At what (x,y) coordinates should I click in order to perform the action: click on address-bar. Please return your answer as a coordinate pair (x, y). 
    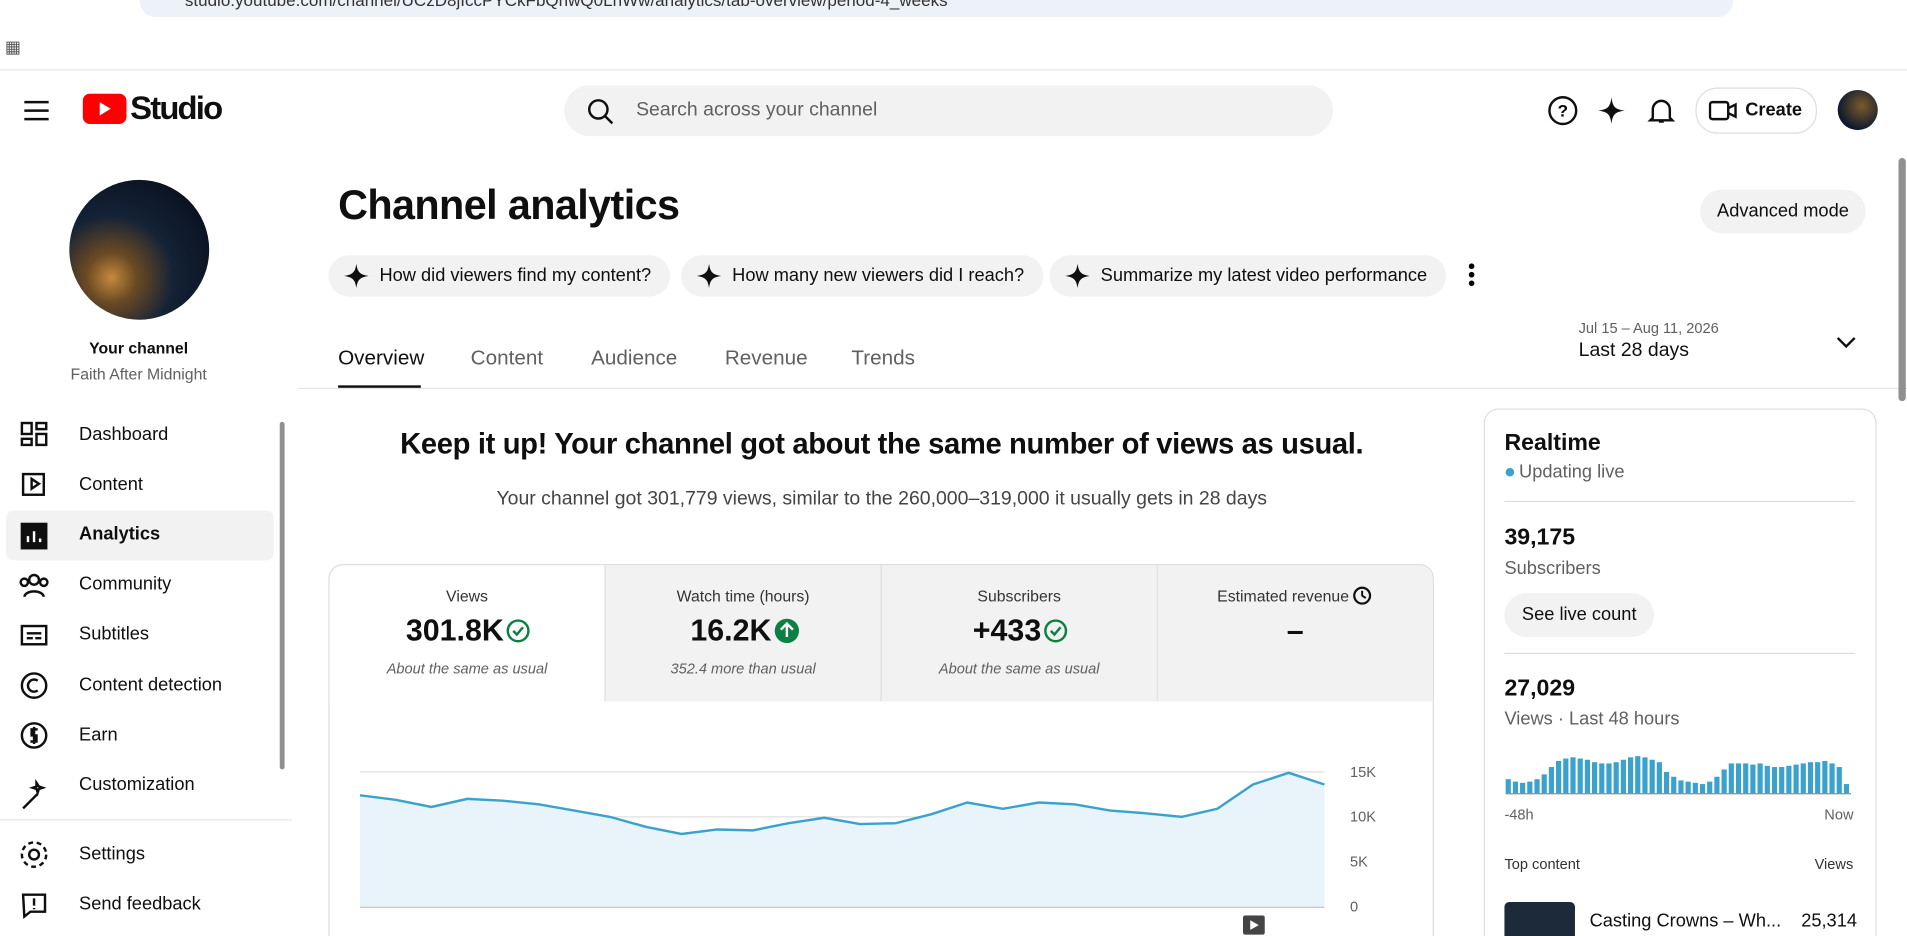
    Looking at the image, I should click on (936, 9).